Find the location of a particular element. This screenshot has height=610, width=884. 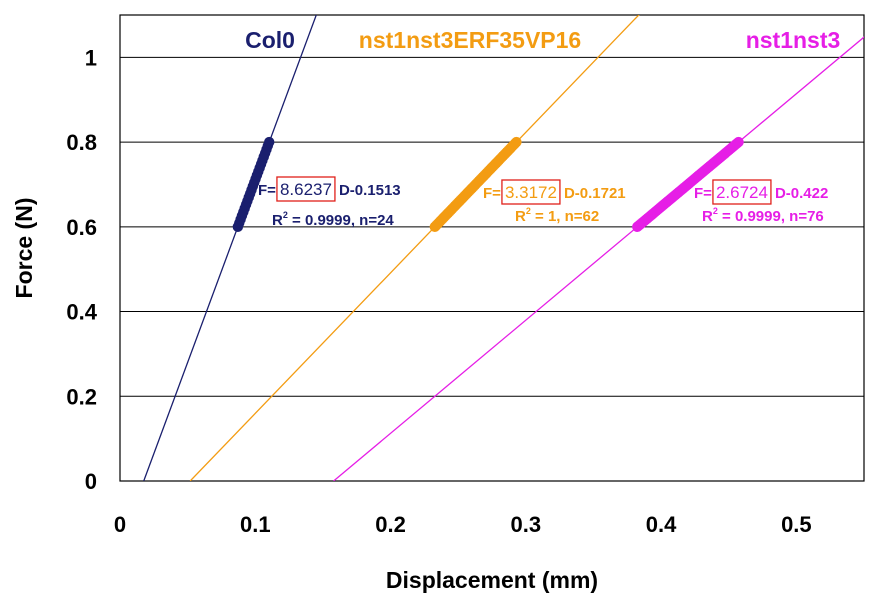

equation-slope: 8.6237 is located at coordinates (306, 189).